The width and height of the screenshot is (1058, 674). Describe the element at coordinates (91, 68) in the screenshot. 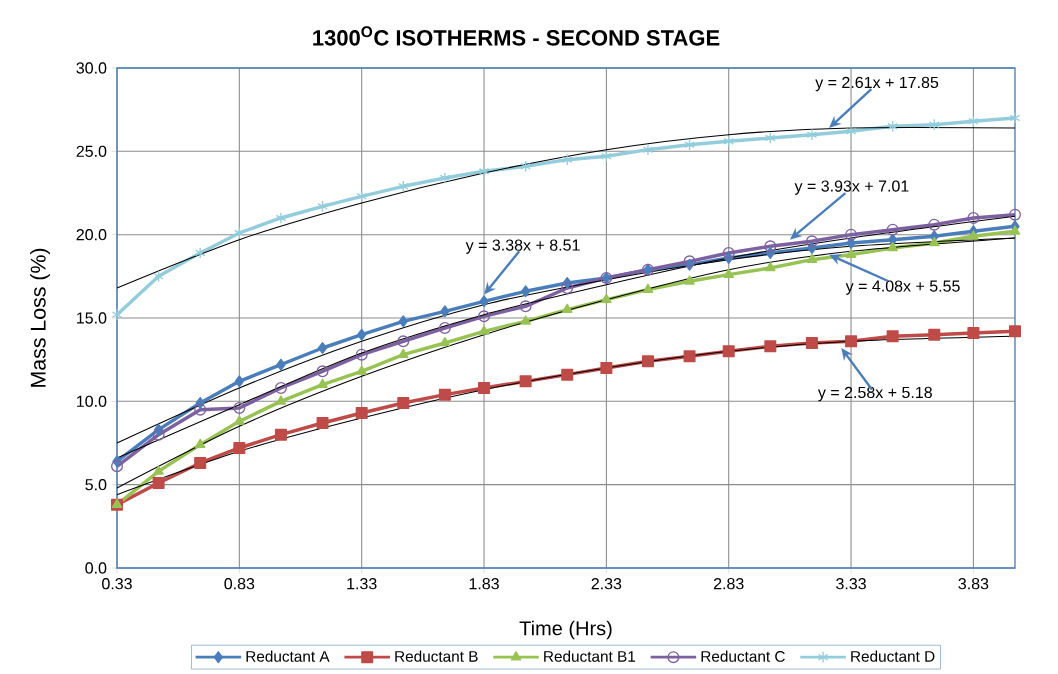

I see `y-tick-label: 30.0` at that location.